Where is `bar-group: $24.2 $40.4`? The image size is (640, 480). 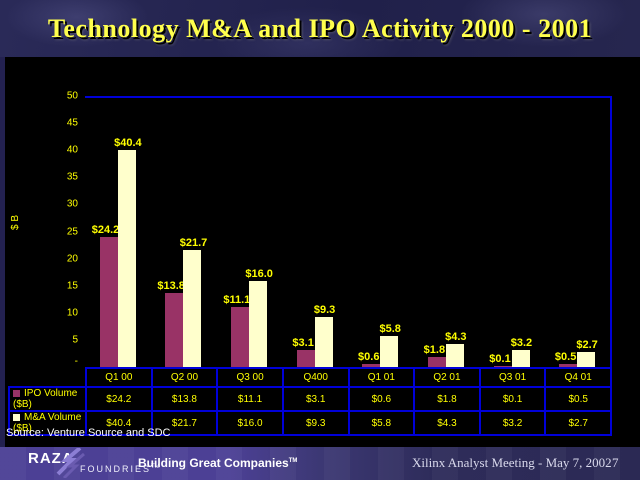 bar-group: $24.2 $40.4 is located at coordinates (118, 232).